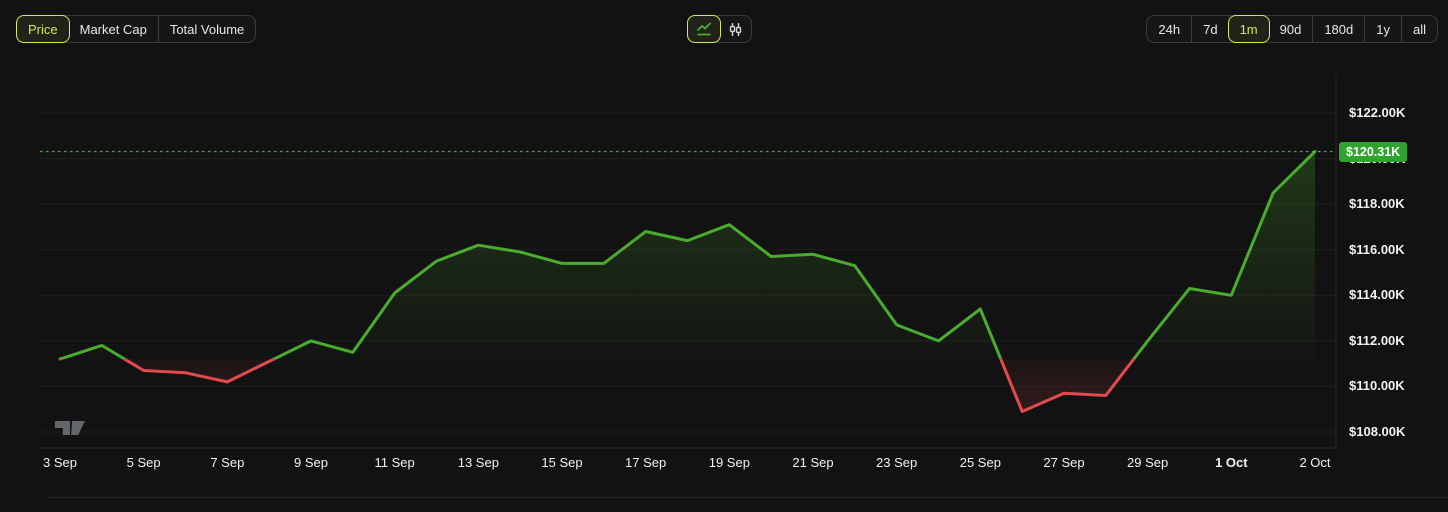  I want to click on x-axis-label: 17 Sep, so click(646, 462).